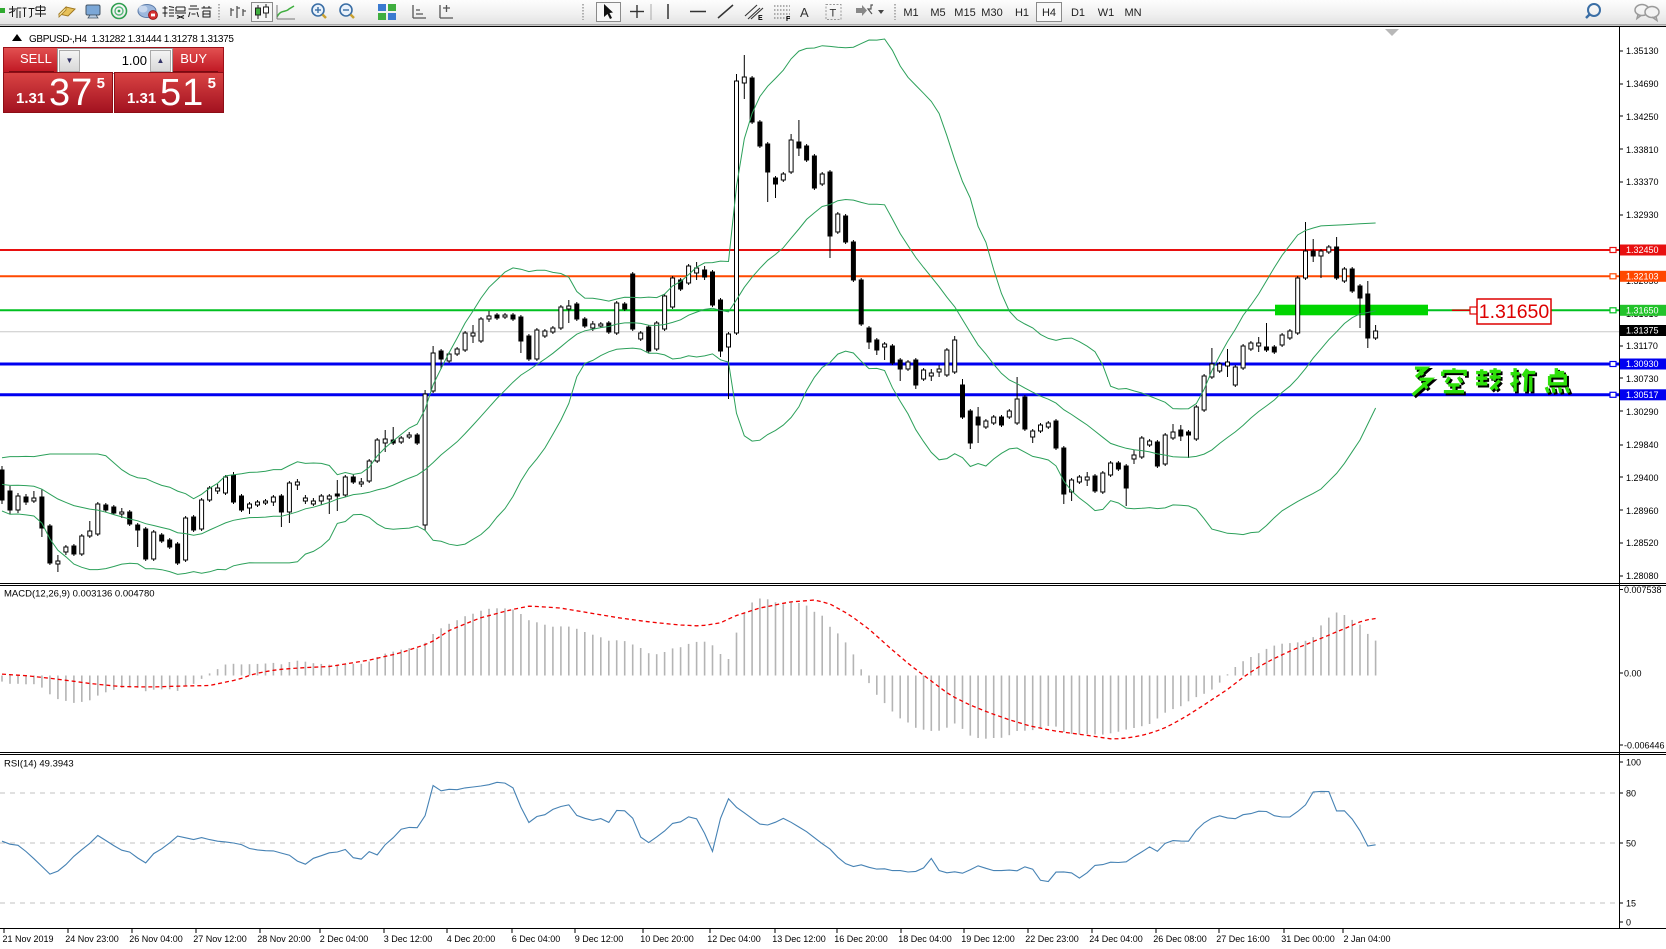  I want to click on svg-text: 18 Dec 04:00, so click(925, 939).